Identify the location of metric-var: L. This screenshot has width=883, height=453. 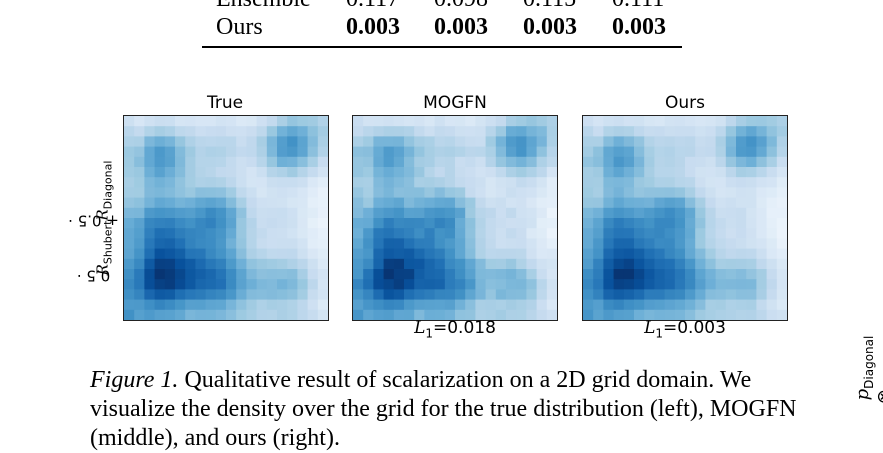
(650, 328).